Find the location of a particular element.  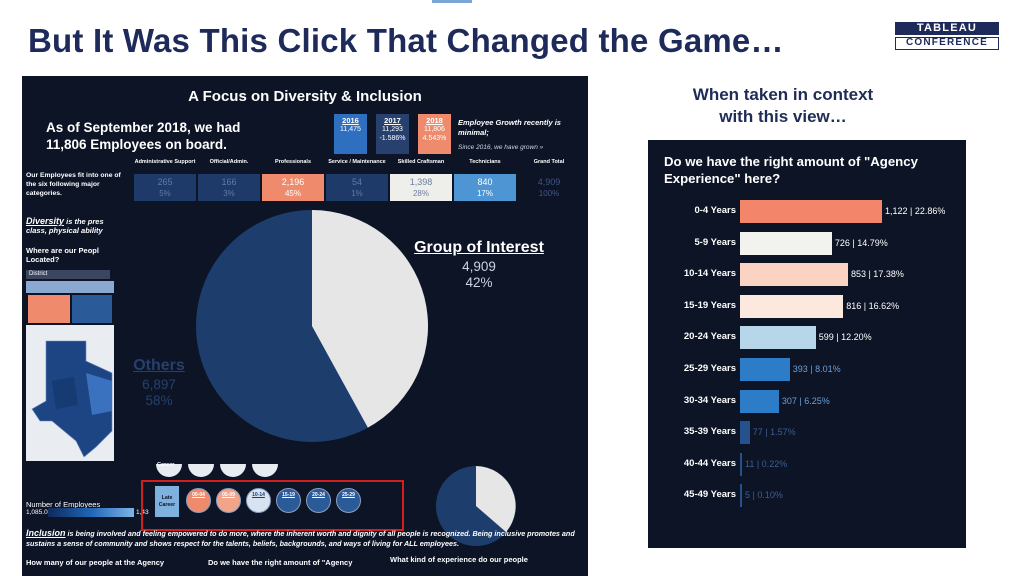

since-note: Since 2016, we have grown » is located at coordinates (501, 147).